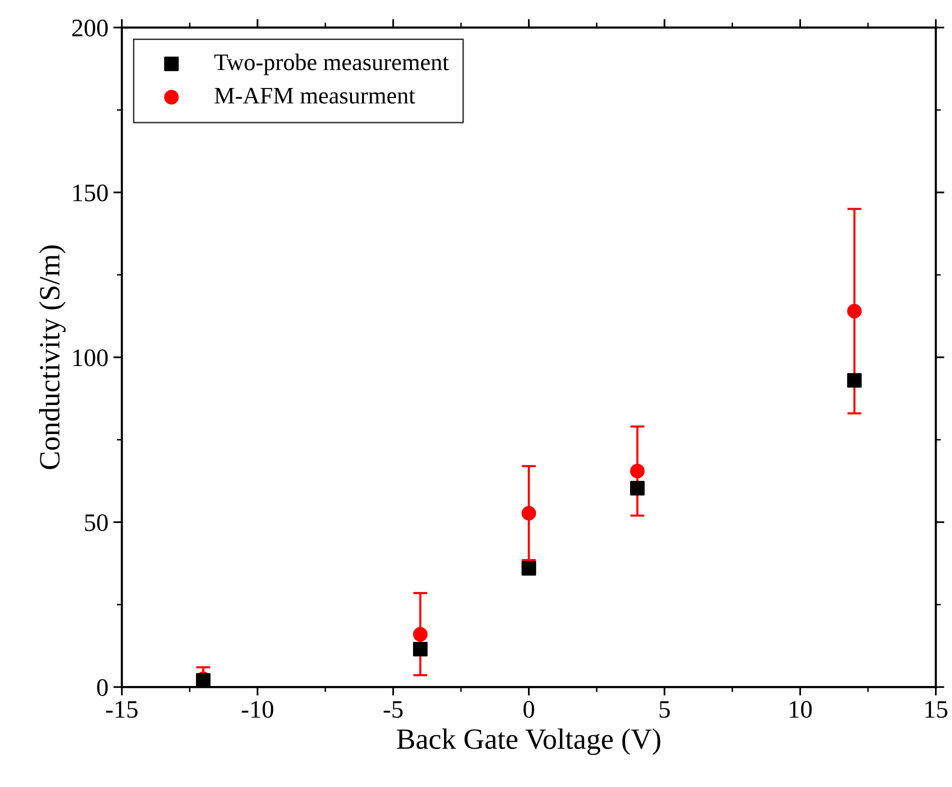 The height and width of the screenshot is (787, 952). I want to click on x-tick-label: -10, so click(258, 709).